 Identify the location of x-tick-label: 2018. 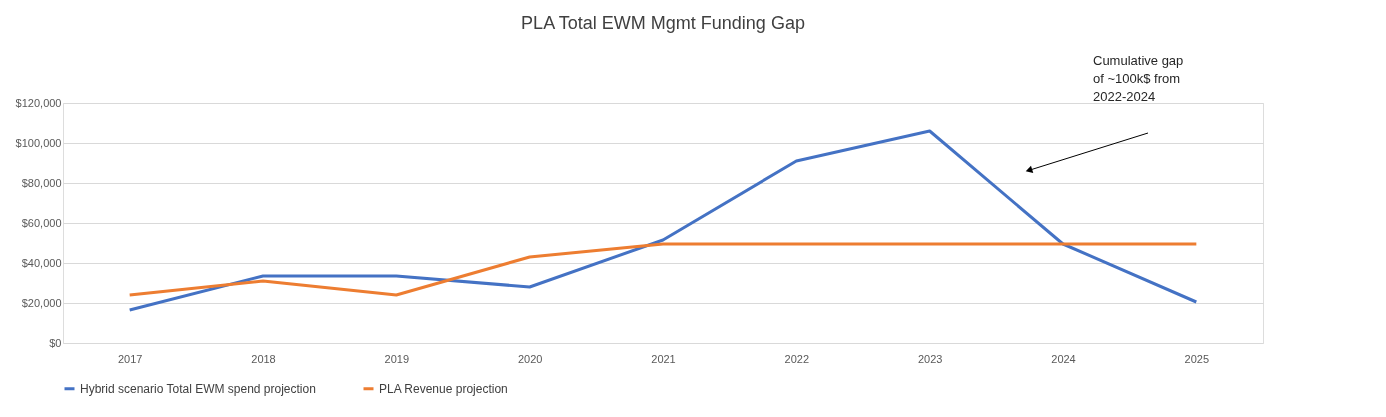
(263, 358).